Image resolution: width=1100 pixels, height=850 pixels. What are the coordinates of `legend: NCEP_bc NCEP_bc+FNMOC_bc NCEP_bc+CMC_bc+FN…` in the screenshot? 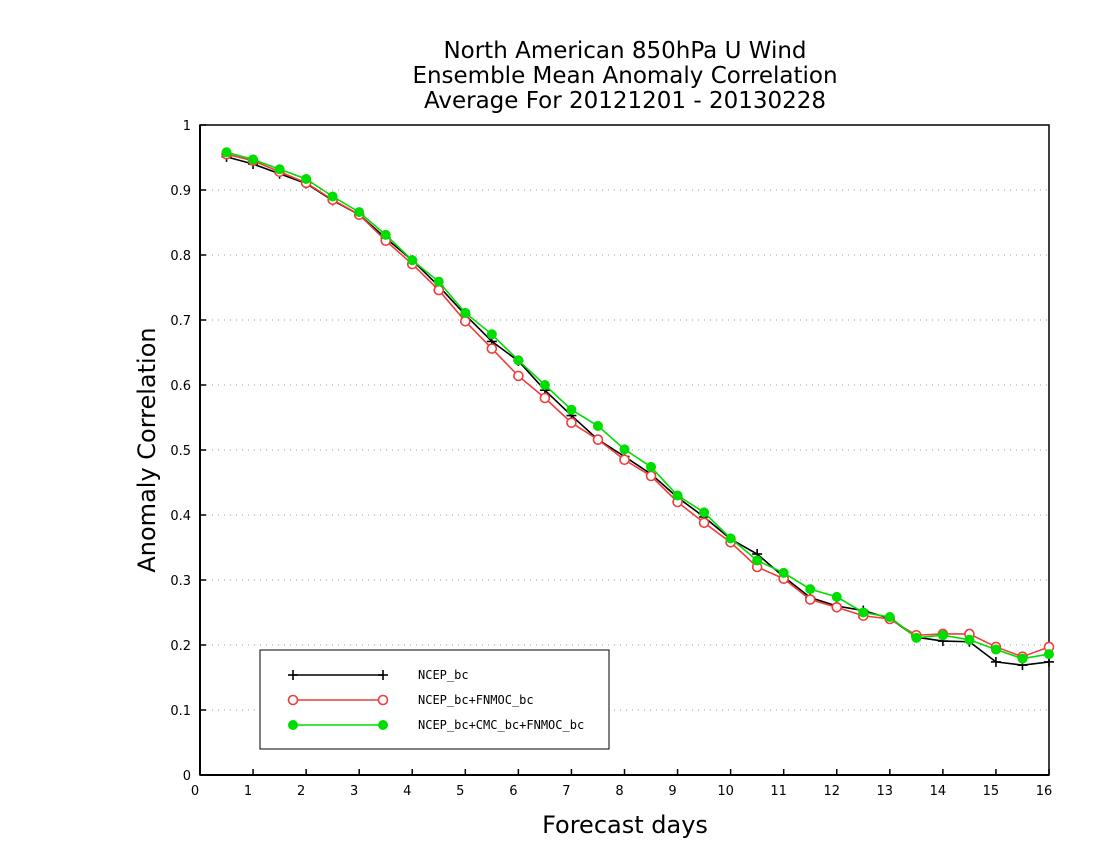 It's located at (434, 699).